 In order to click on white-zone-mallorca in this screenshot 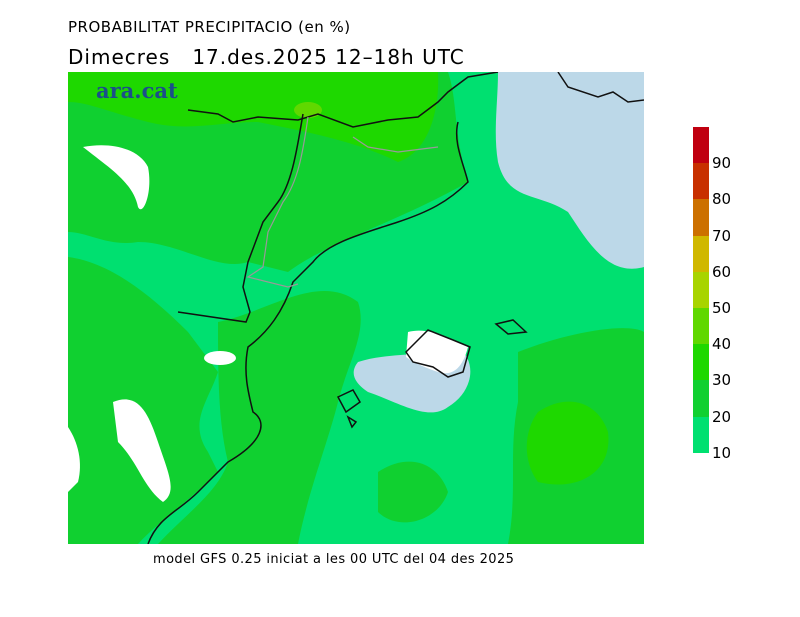, I will do `click(437, 352)`.